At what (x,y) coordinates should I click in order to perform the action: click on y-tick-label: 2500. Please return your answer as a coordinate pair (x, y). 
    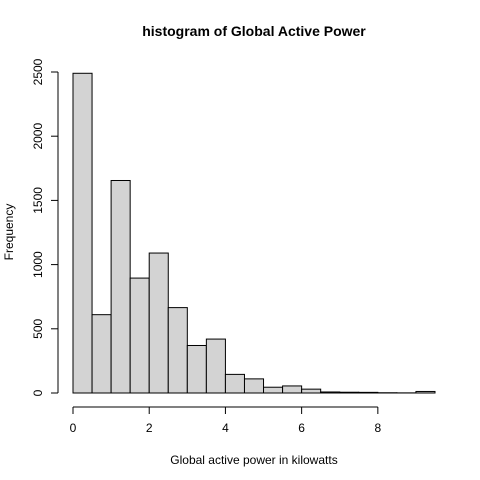
    Looking at the image, I should click on (38, 71).